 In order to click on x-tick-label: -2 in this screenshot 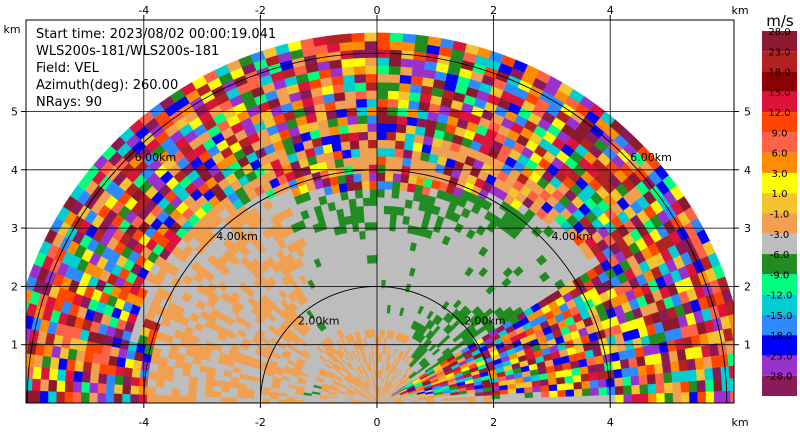, I will do `click(260, 422)`.